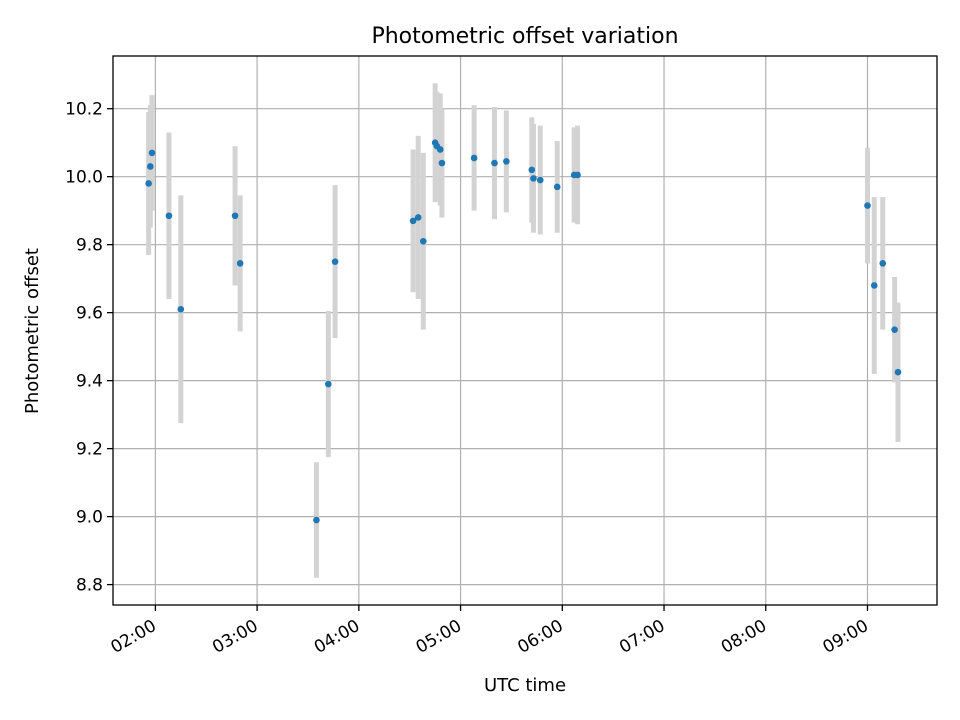 Image resolution: width=960 pixels, height=720 pixels. What do you see at coordinates (89, 518) in the screenshot?
I see `y-tick-label: 9.0` at bounding box center [89, 518].